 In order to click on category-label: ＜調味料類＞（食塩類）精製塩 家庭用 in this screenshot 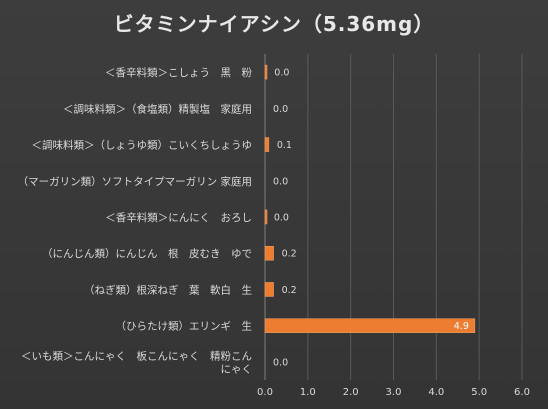, I will do `click(157, 108)`.